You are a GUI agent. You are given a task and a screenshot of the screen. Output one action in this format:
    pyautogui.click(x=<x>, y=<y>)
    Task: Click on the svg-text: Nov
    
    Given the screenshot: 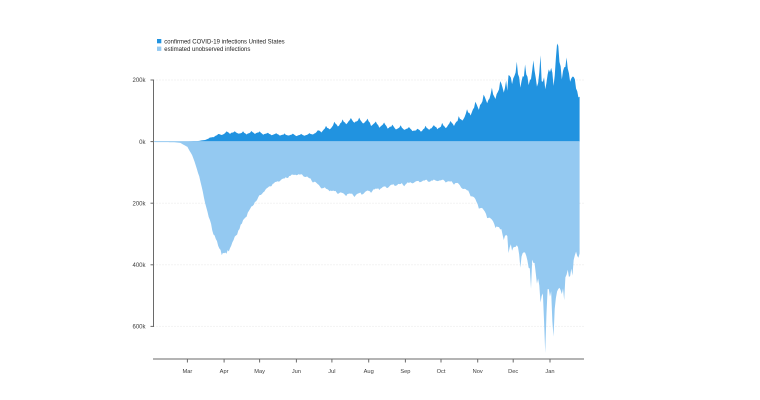 What is the action you would take?
    pyautogui.click(x=478, y=372)
    